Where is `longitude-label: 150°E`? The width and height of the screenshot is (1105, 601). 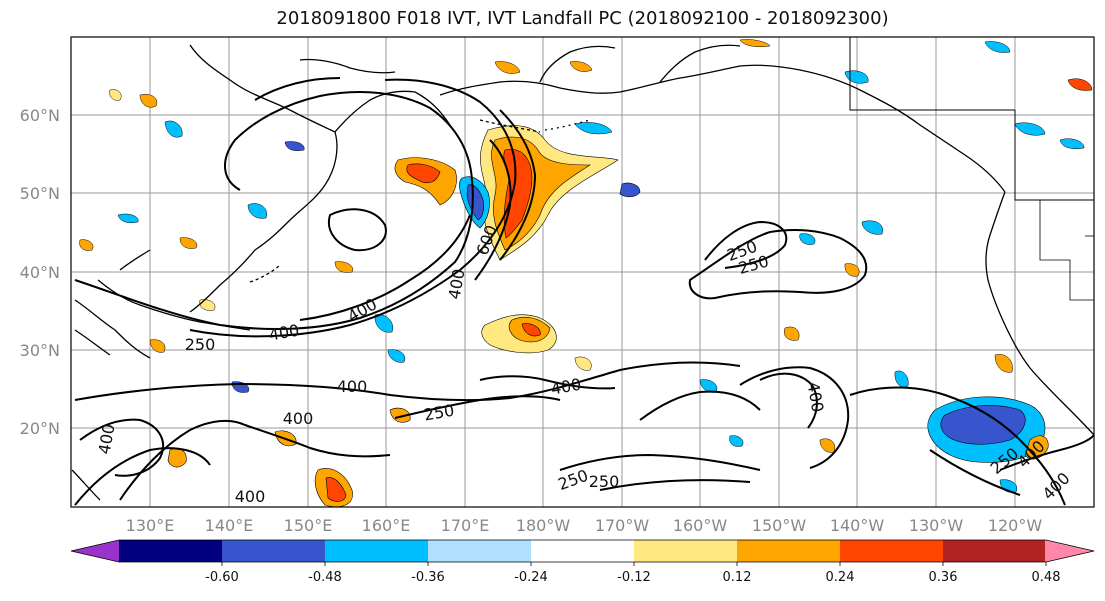
longitude-label: 150°E is located at coordinates (308, 525).